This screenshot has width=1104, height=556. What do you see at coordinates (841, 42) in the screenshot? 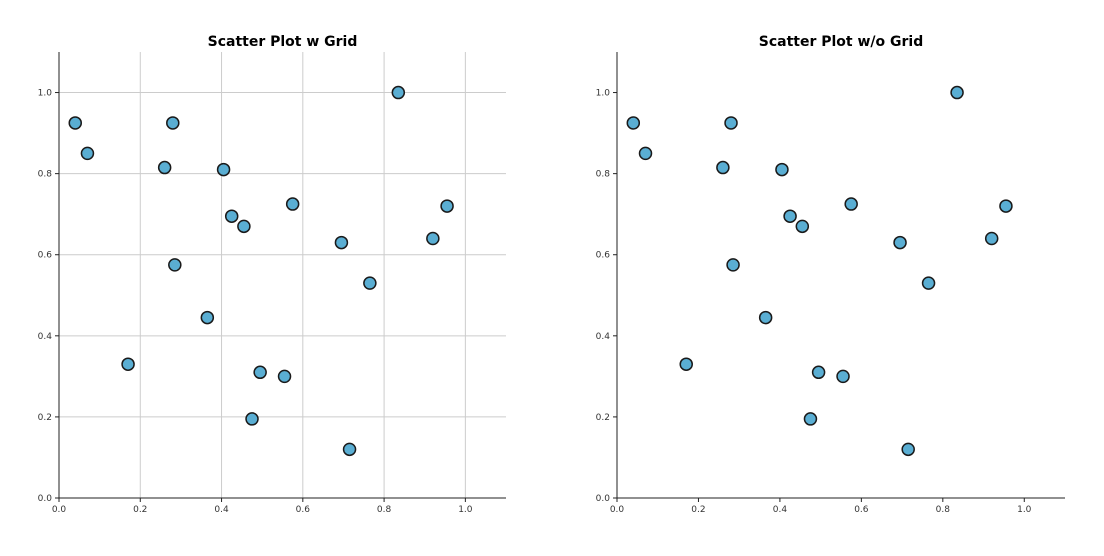
I see `chart-title: Scatter Plot w/o Grid` at bounding box center [841, 42].